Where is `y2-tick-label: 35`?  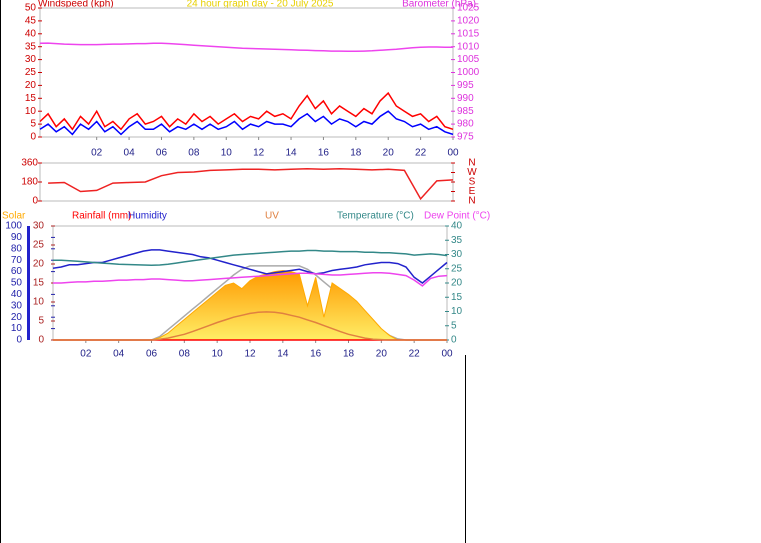 y2-tick-label: 35 is located at coordinates (457, 240).